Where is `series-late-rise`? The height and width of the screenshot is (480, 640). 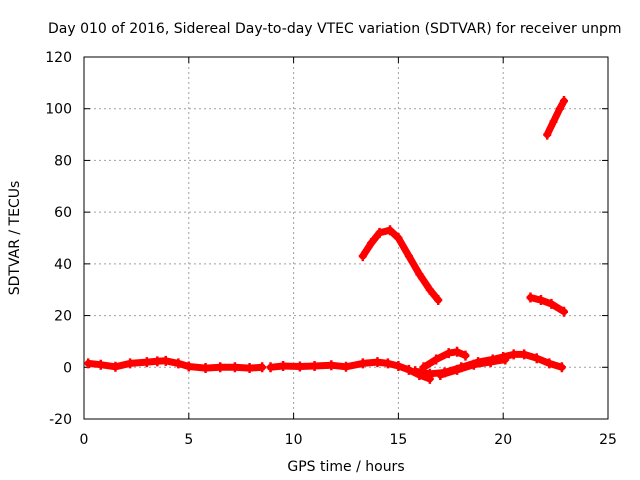
series-late-rise is located at coordinates (555, 118).